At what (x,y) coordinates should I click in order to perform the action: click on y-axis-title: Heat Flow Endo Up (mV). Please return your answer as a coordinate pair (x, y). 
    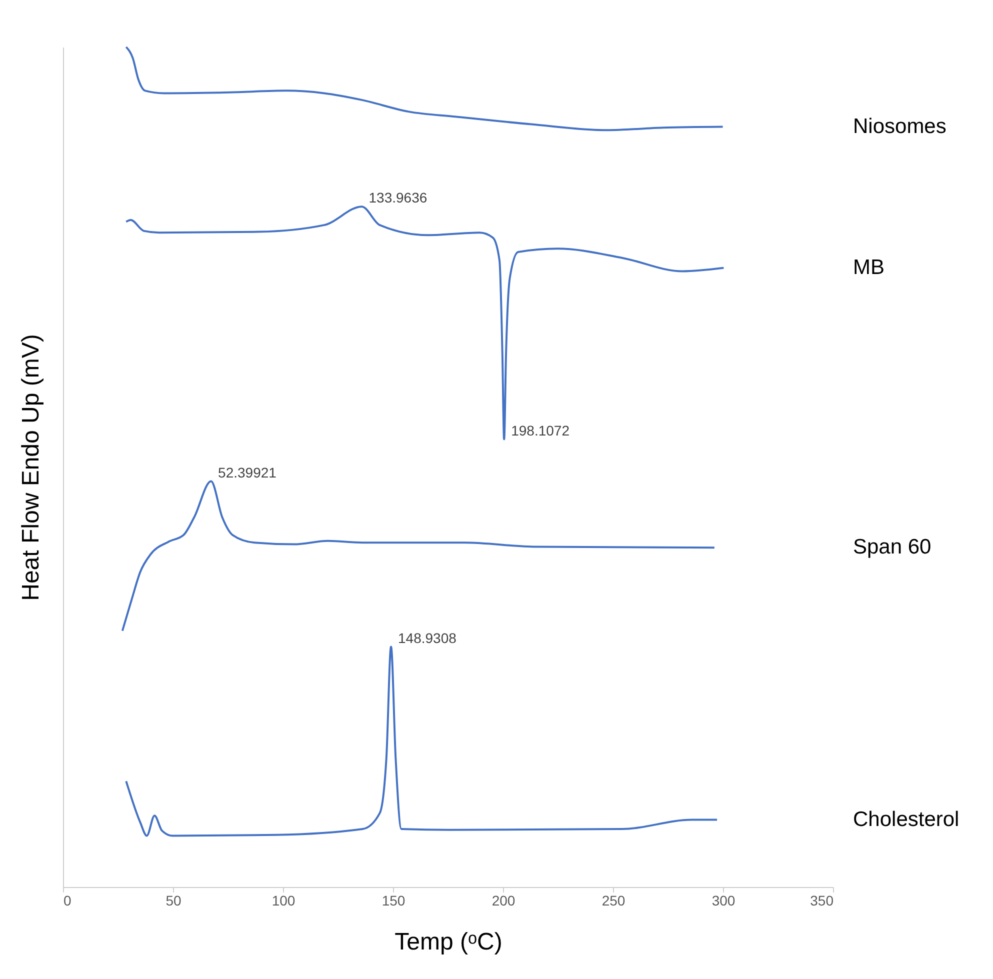
    Looking at the image, I should click on (31, 467).